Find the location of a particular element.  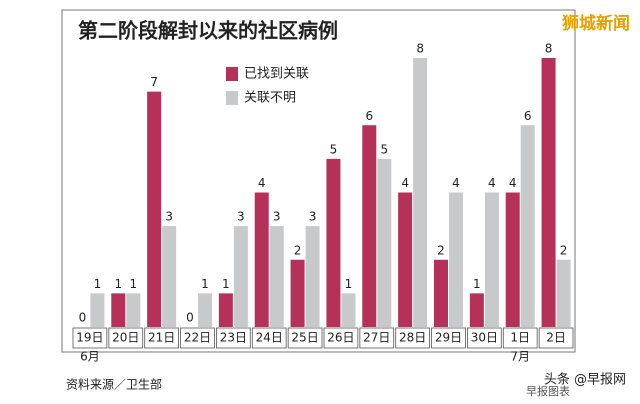

source: 资料来源／卫生部 is located at coordinates (114, 384).